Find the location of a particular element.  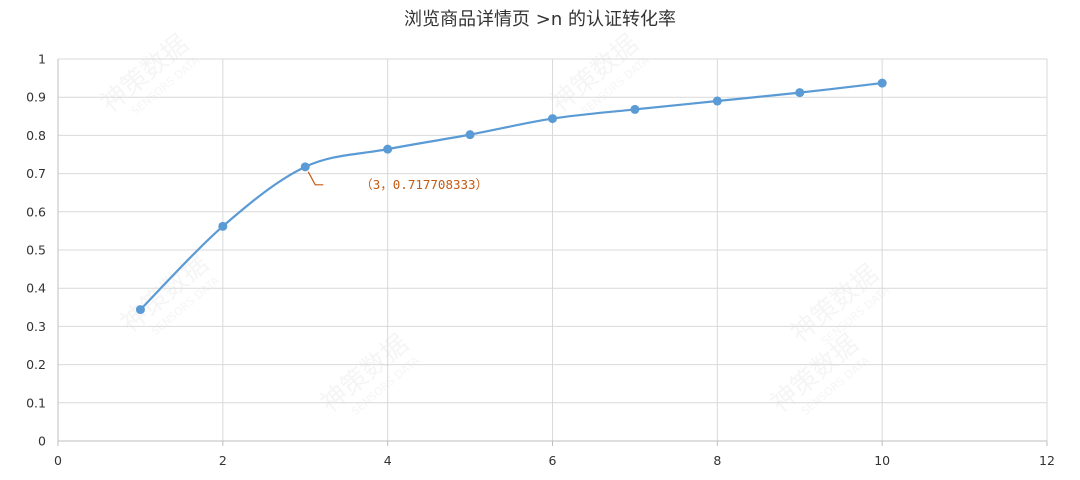

x-tick-label: 12 is located at coordinates (1047, 460).